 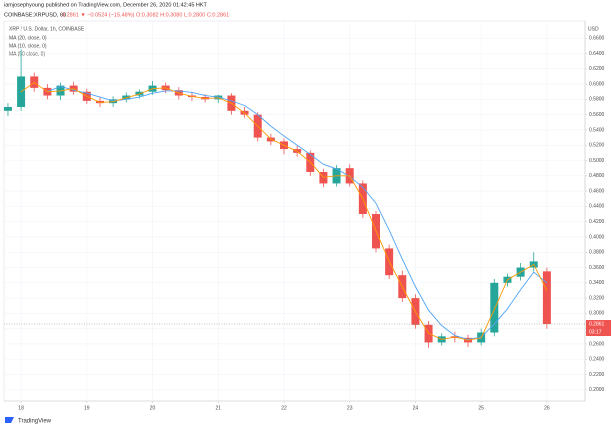 What do you see at coordinates (28, 46) in the screenshot?
I see `legend-entry: MA (10, close, 0)` at bounding box center [28, 46].